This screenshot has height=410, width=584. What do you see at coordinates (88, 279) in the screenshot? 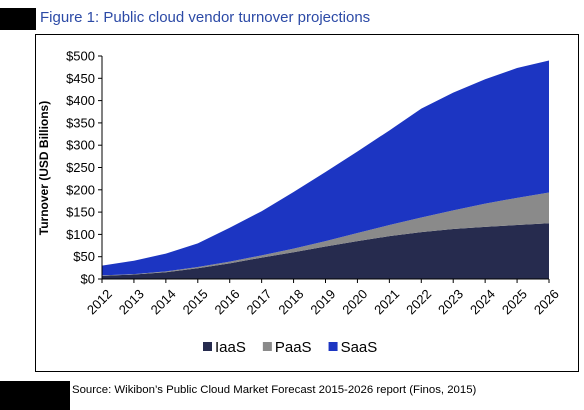
I see `y-tick-label: $0` at bounding box center [88, 279].